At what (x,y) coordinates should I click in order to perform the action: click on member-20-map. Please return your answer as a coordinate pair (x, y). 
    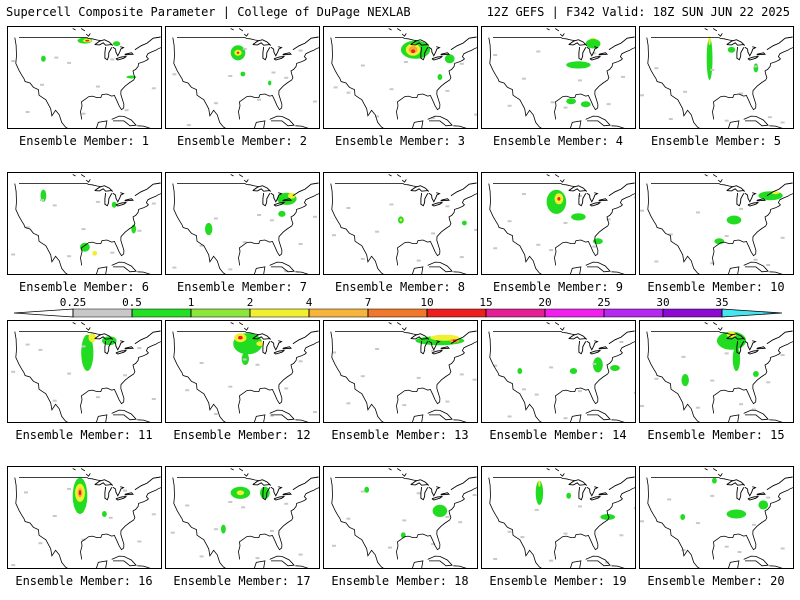
    Looking at the image, I should click on (716, 517).